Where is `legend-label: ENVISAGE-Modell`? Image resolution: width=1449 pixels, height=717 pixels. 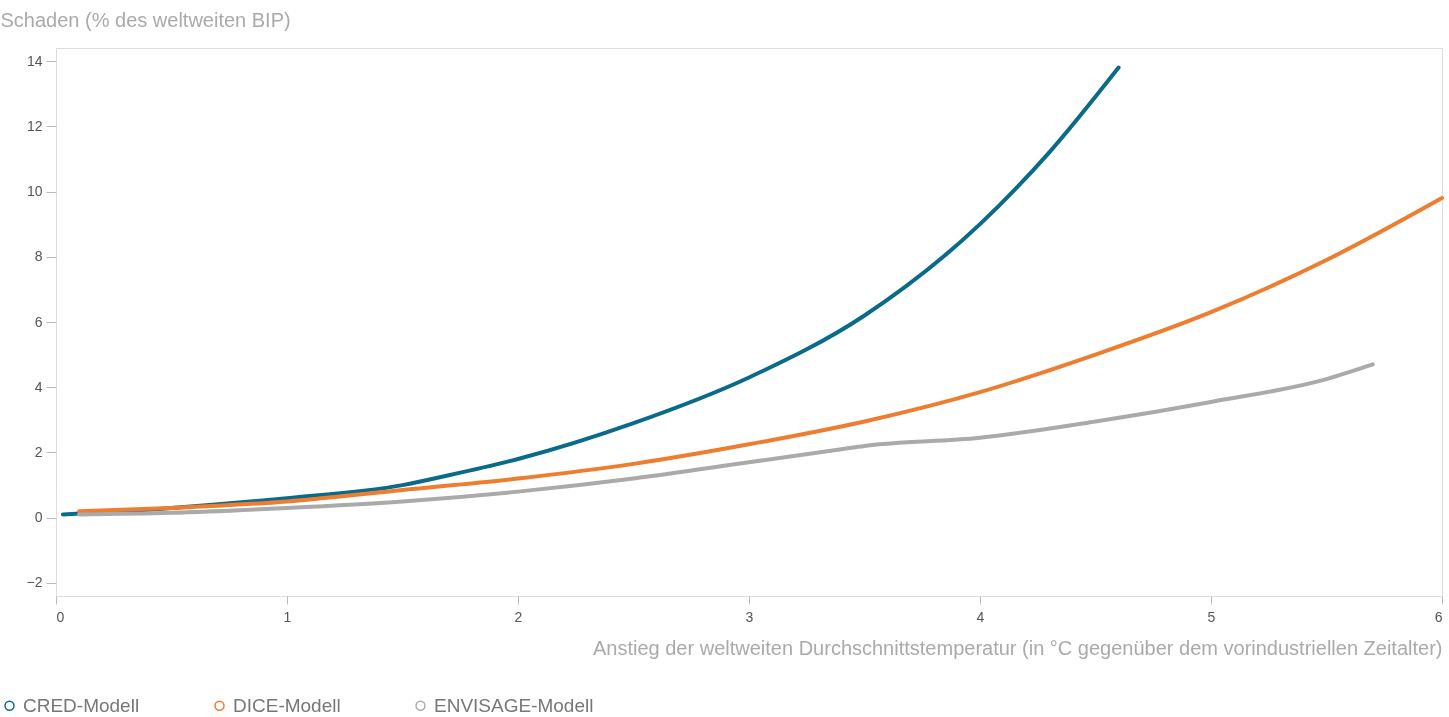
legend-label: ENVISAGE-Modell is located at coordinates (514, 705).